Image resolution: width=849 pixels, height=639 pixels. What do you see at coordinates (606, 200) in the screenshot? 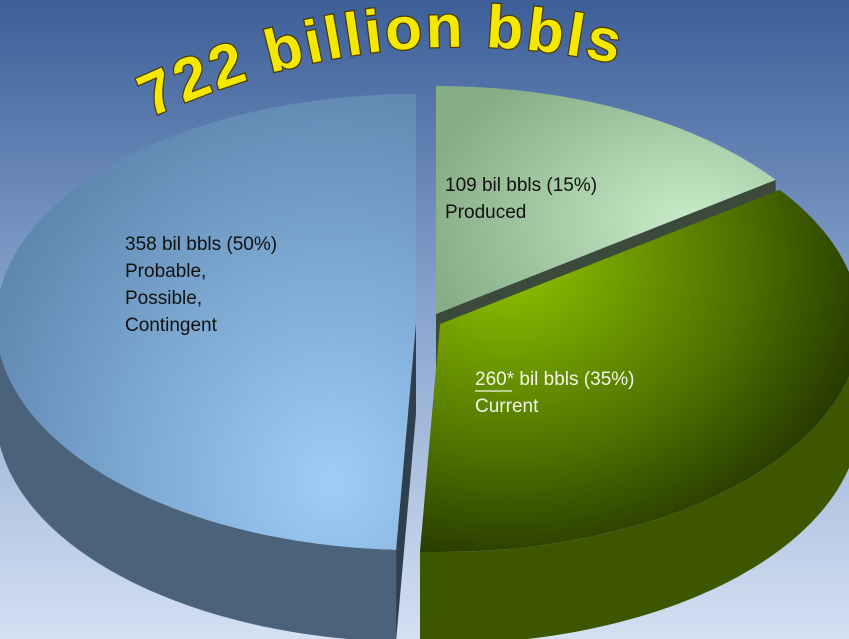
I see `slice` at bounding box center [606, 200].